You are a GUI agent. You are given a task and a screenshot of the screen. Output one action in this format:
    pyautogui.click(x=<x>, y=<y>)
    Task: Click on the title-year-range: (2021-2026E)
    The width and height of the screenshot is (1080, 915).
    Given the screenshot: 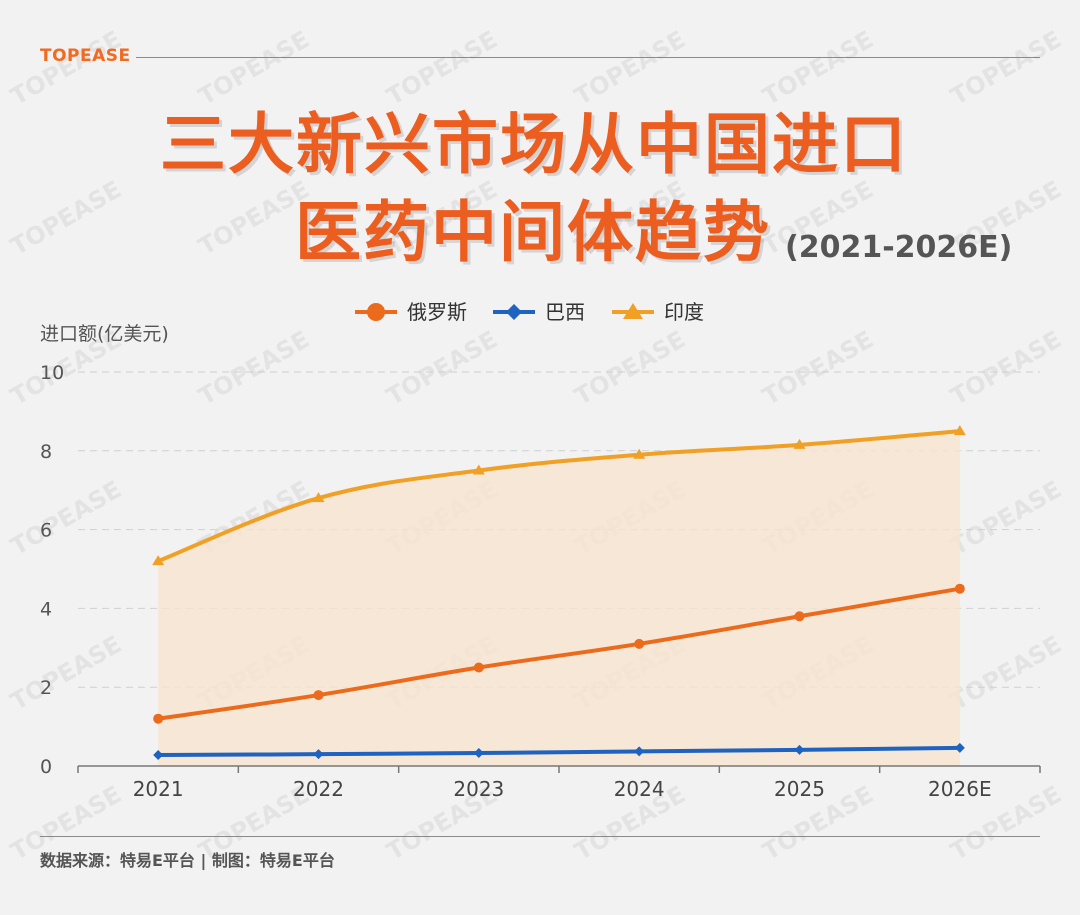 What is the action you would take?
    pyautogui.click(x=899, y=247)
    